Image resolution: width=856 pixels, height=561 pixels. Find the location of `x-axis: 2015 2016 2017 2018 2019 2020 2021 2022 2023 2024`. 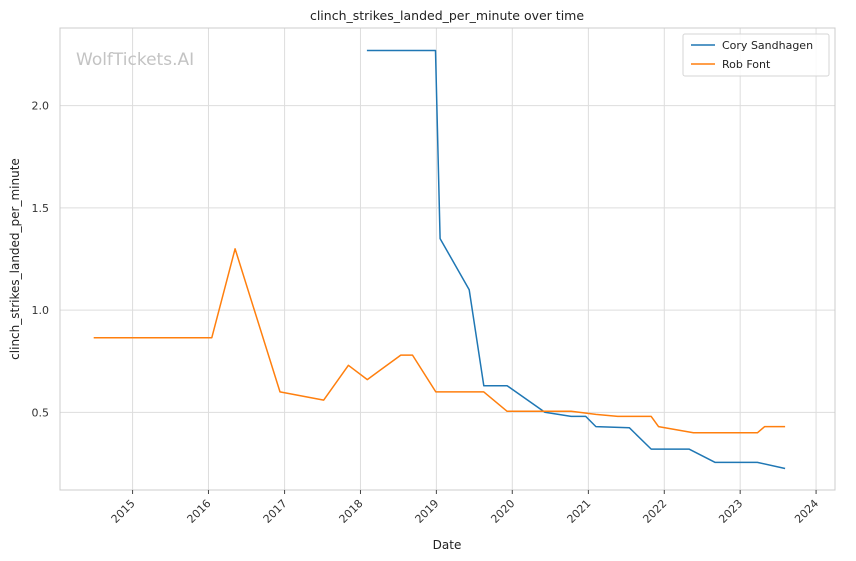

x-axis: 2015 2016 2017 2018 2019 2020 2021 2022 2023 2024 is located at coordinates (465, 508).